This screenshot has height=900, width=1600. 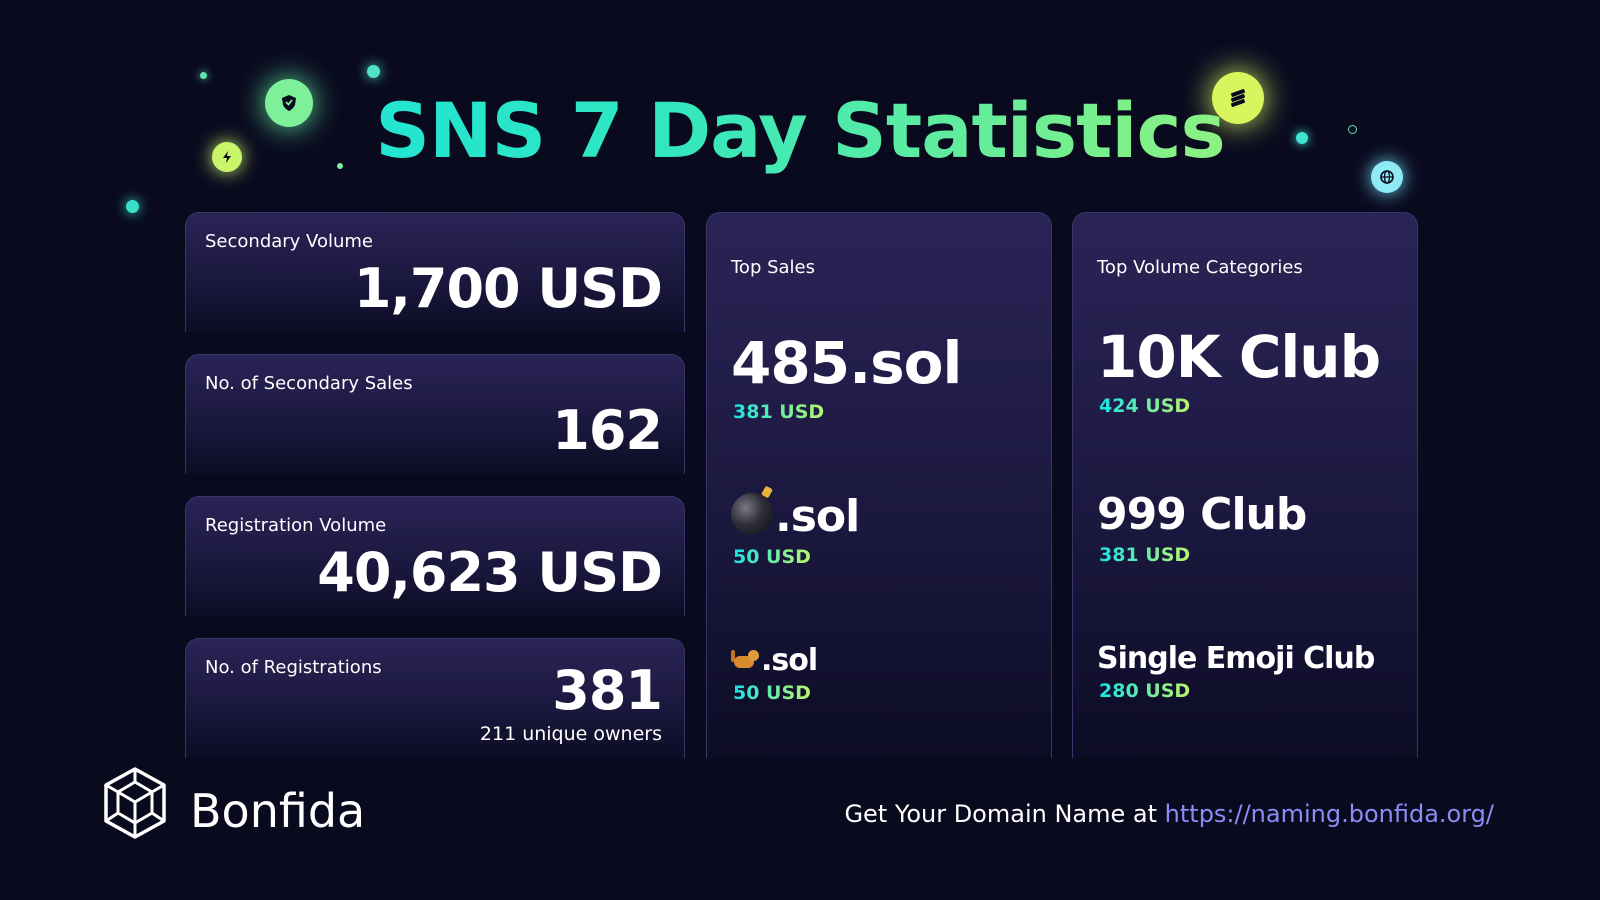 I want to click on stat-card-registration-volume: Registration Volume 40,623 USD, so click(x=435, y=556).